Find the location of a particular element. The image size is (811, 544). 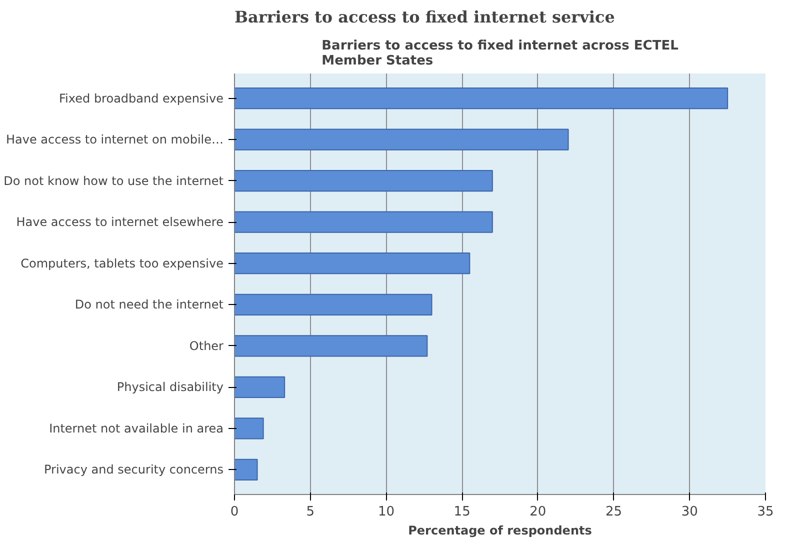

y-tick-label: Other is located at coordinates (206, 345).